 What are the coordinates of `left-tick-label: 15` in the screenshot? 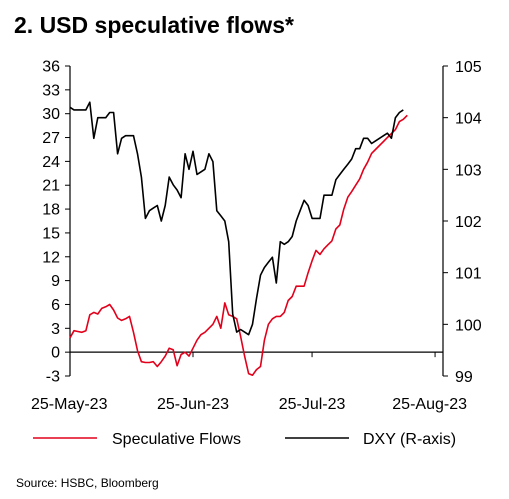 It's located at (51, 233).